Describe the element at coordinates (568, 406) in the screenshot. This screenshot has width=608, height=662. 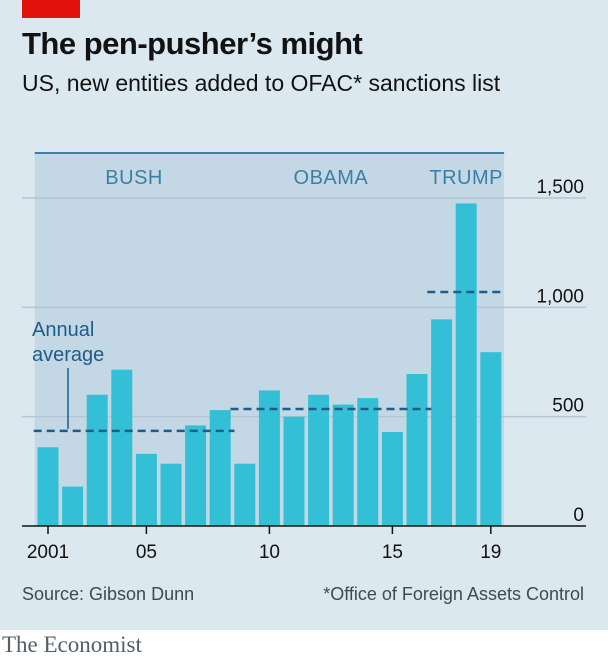
I see `y-tick-label: 500` at that location.